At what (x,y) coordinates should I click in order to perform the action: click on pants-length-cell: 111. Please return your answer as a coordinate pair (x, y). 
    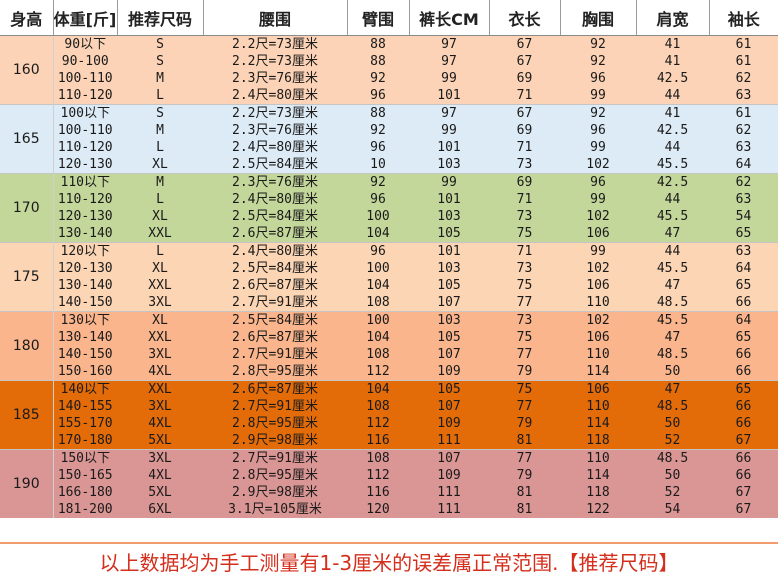
    Looking at the image, I should click on (449, 492).